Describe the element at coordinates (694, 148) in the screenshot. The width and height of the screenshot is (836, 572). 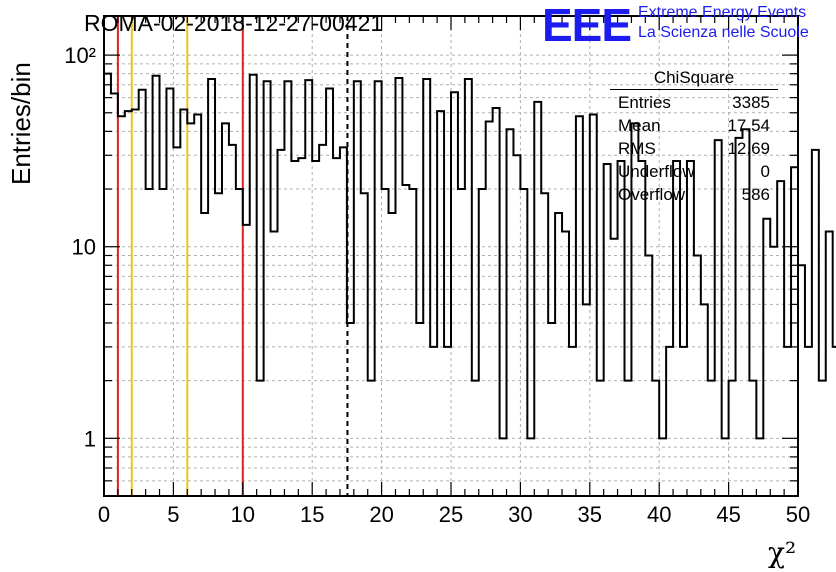
I see `stats-row-rms: RMS 12.69` at that location.